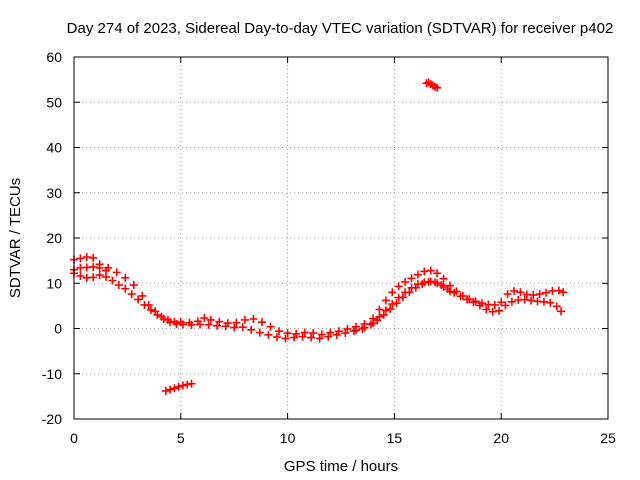 This screenshot has width=640, height=480. Describe the element at coordinates (54, 148) in the screenshot. I see `y-tick-label: 40` at that location.